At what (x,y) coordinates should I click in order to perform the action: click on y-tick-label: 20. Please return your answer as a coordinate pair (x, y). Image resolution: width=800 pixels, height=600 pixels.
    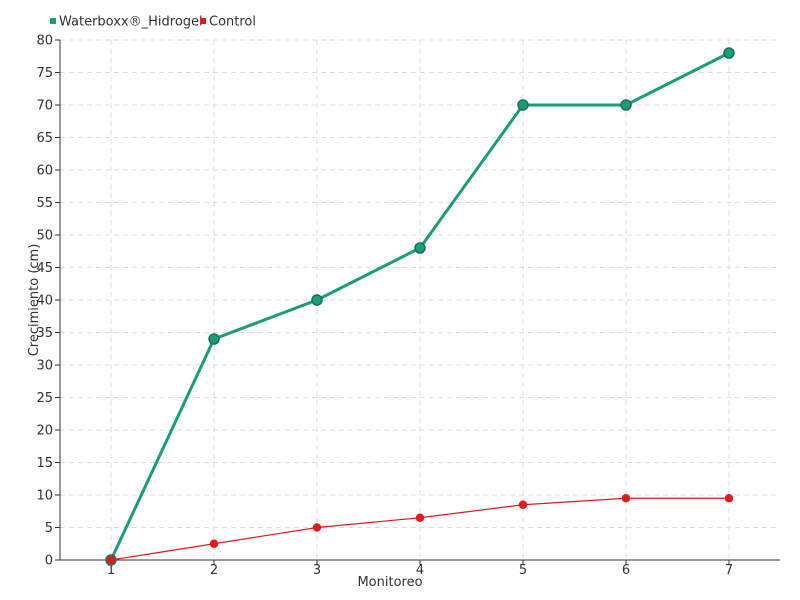
    Looking at the image, I should click on (44, 431).